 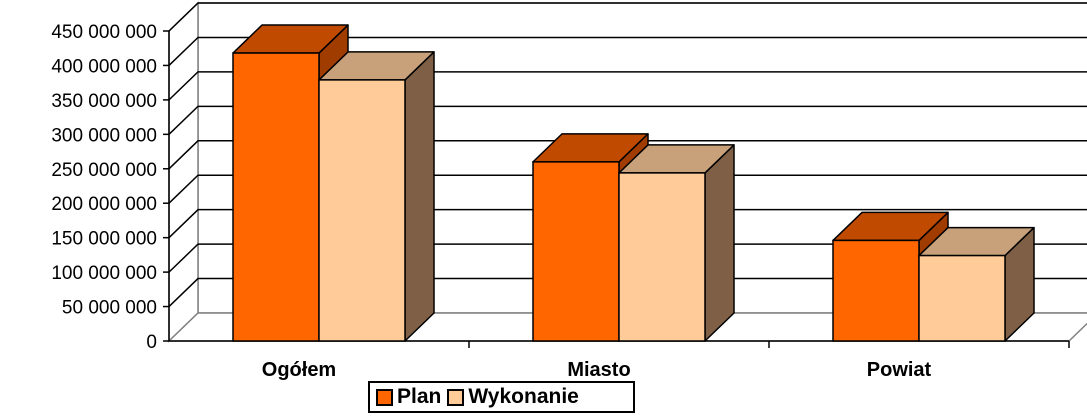 I want to click on x-tick-label: Ogółem, so click(x=299, y=370).